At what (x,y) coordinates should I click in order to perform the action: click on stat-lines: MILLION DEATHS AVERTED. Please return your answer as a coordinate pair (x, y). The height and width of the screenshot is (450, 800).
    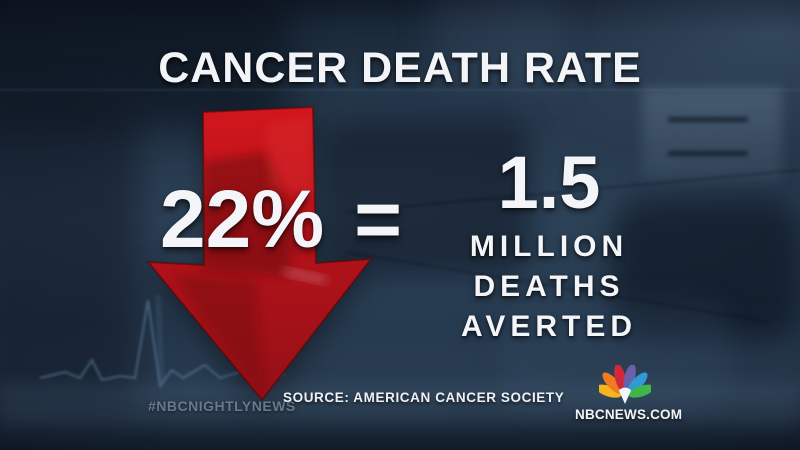
    Looking at the image, I should click on (549, 287).